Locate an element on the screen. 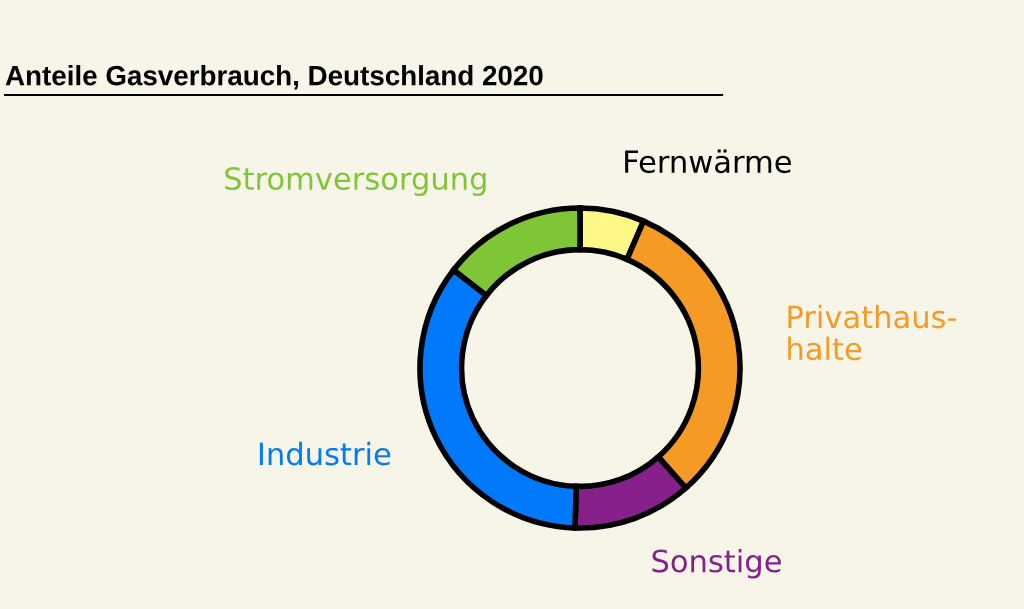 The width and height of the screenshot is (1024, 609). slice-label: Fernwärme is located at coordinates (708, 161).